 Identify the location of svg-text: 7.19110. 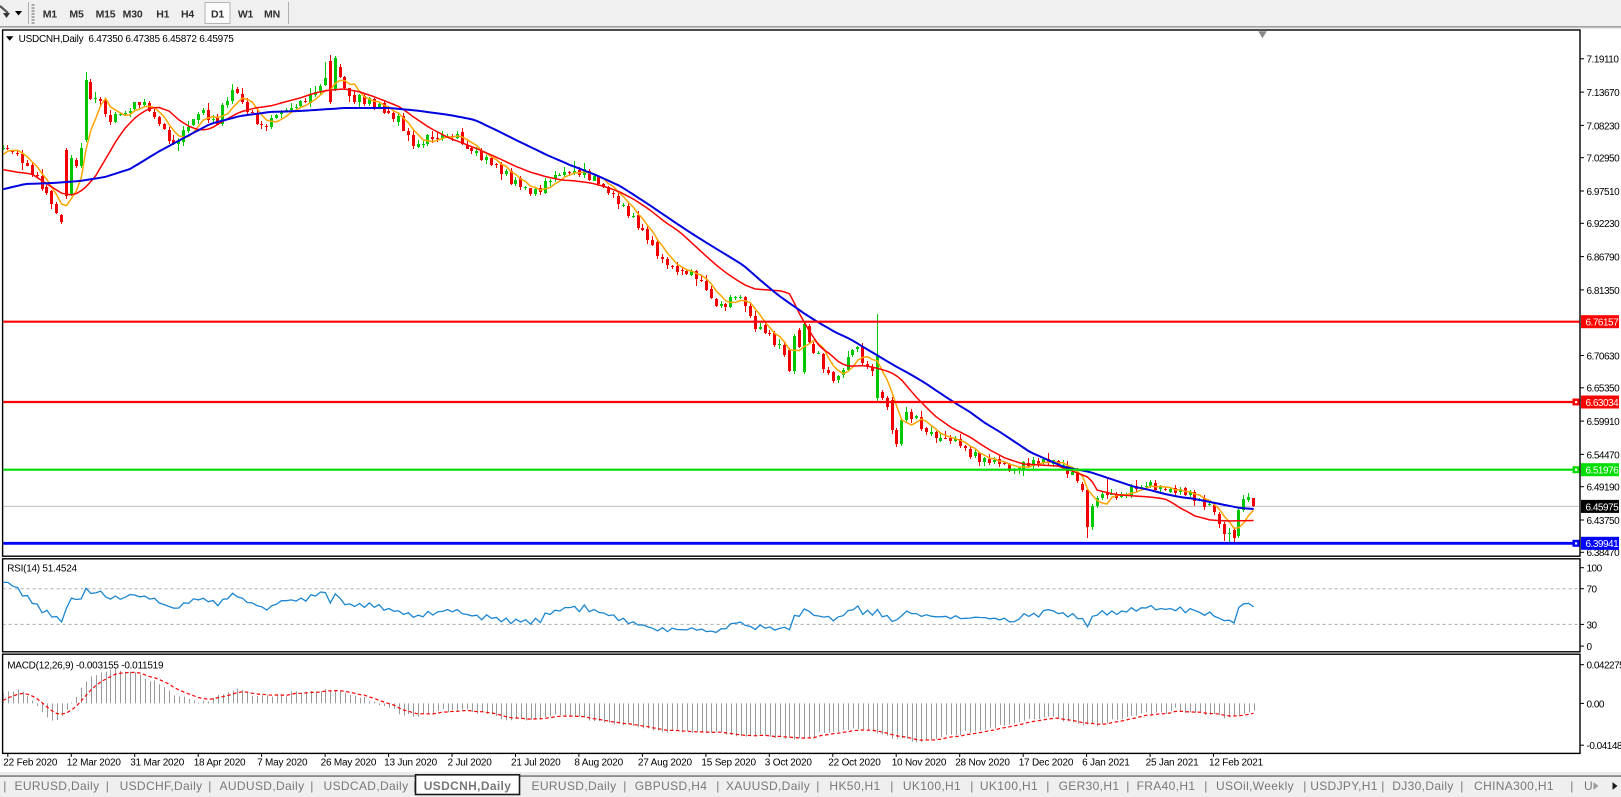
(1603, 60).